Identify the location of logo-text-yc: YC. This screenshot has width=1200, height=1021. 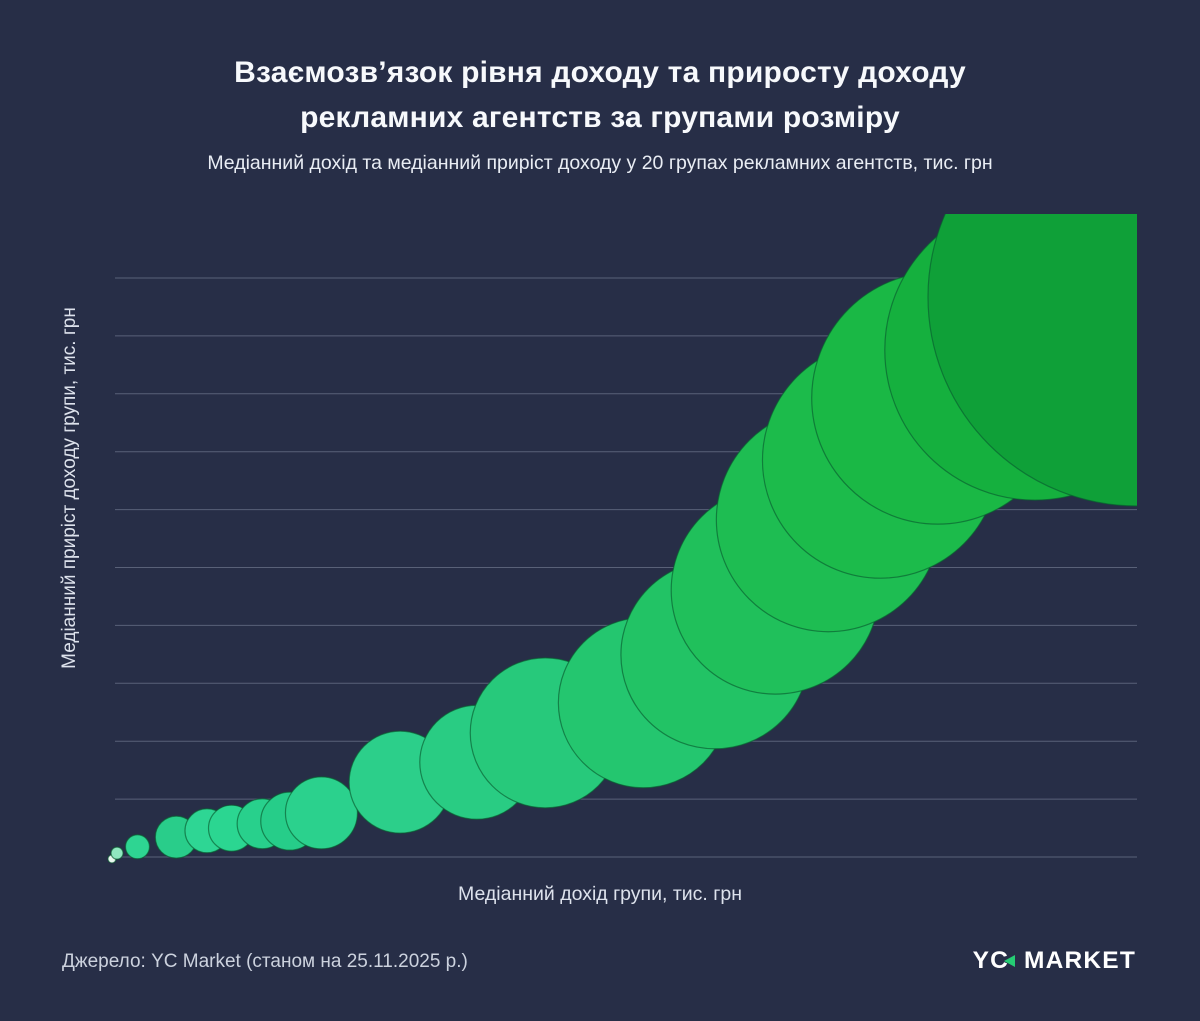
(990, 960).